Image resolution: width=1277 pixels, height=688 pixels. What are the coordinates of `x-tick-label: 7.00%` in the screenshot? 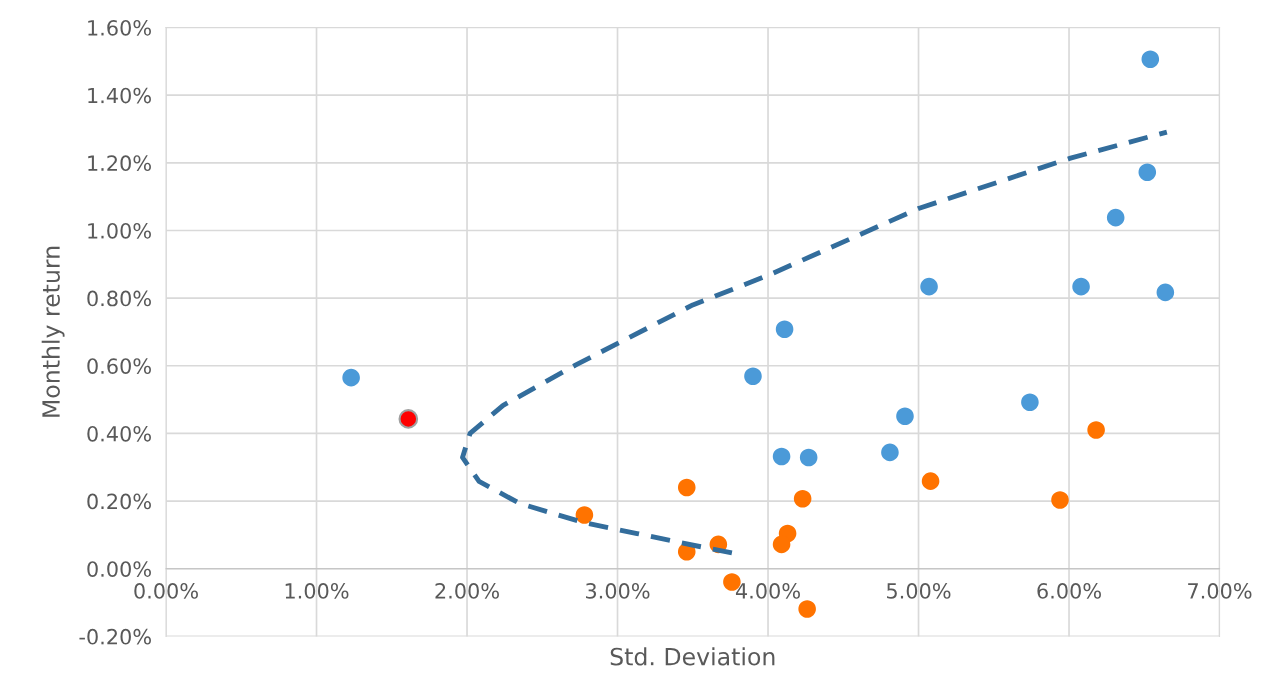 It's located at (1220, 591).